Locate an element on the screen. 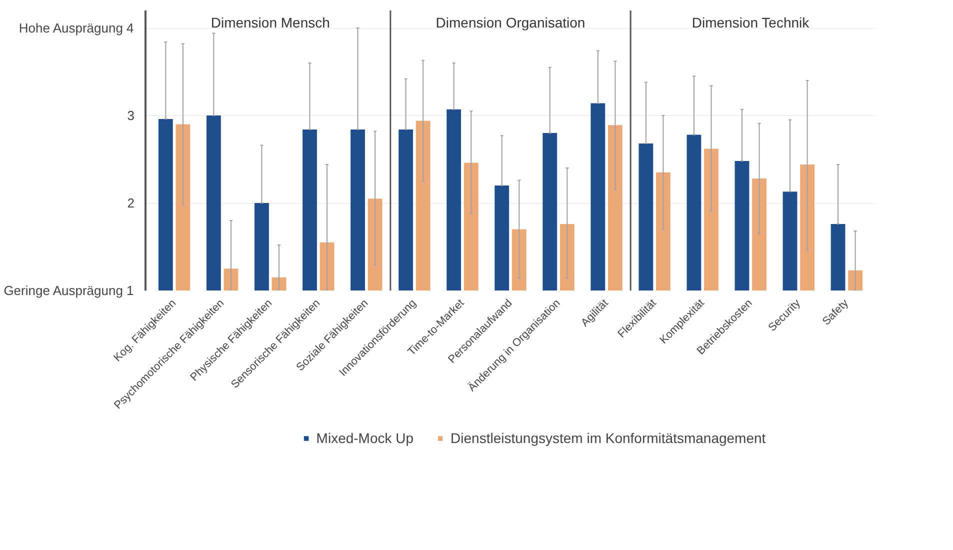  y-tick-label: Geringe Ausprägung 1 is located at coordinates (69, 290).